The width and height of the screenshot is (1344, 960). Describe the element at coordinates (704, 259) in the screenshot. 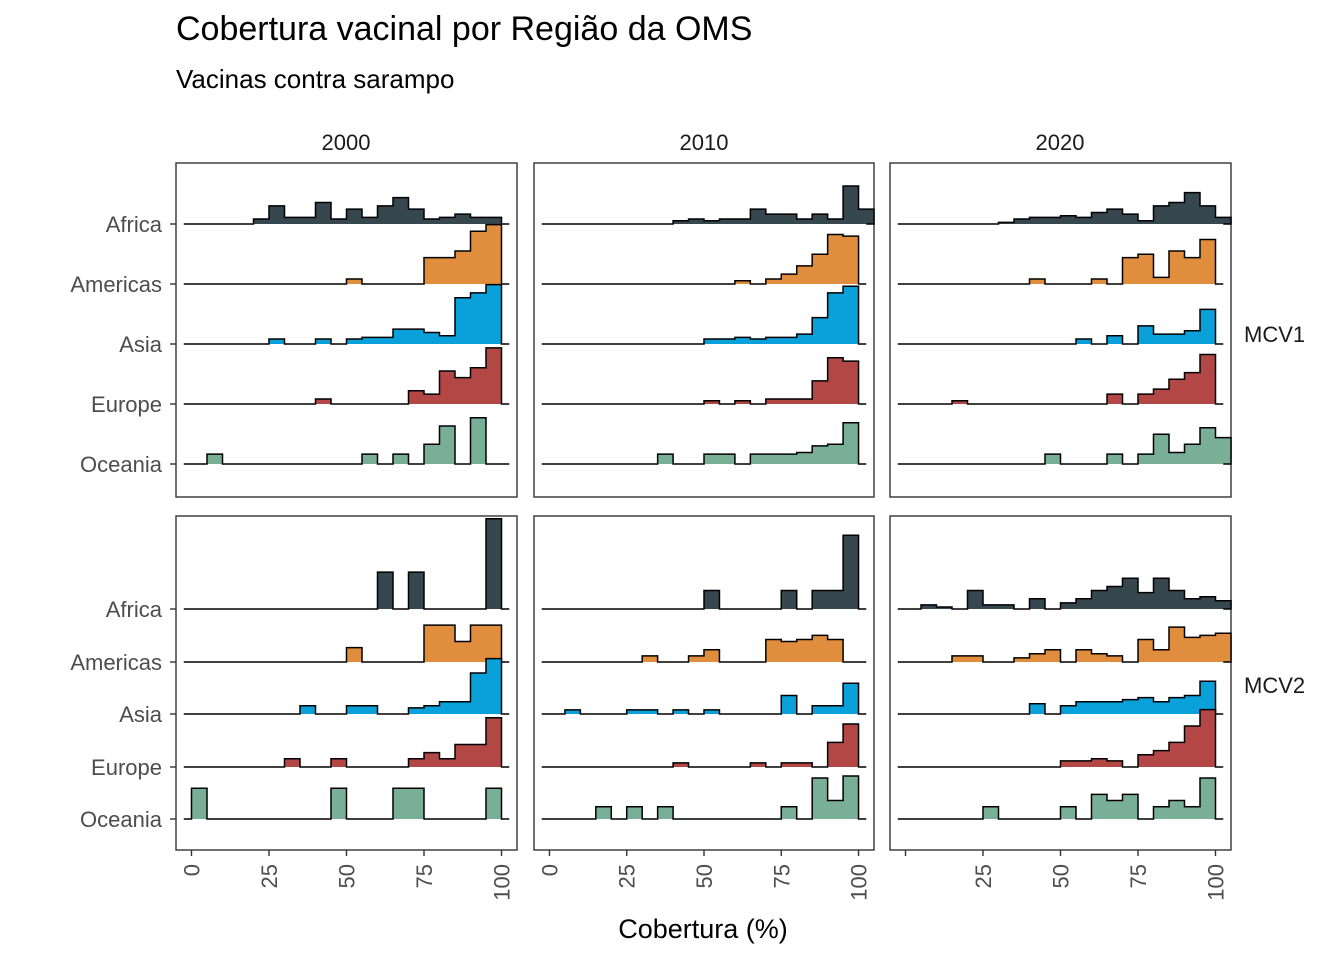

I see `ridge-americas-mcv1-2010` at that location.